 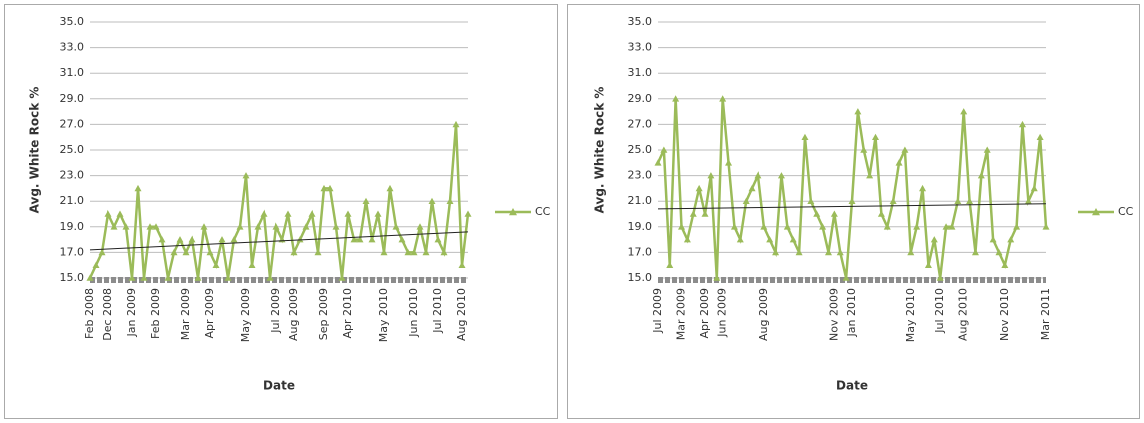 What do you see at coordinates (763, 314) in the screenshot?
I see `x-tick-label: Aug 2009` at bounding box center [763, 314].